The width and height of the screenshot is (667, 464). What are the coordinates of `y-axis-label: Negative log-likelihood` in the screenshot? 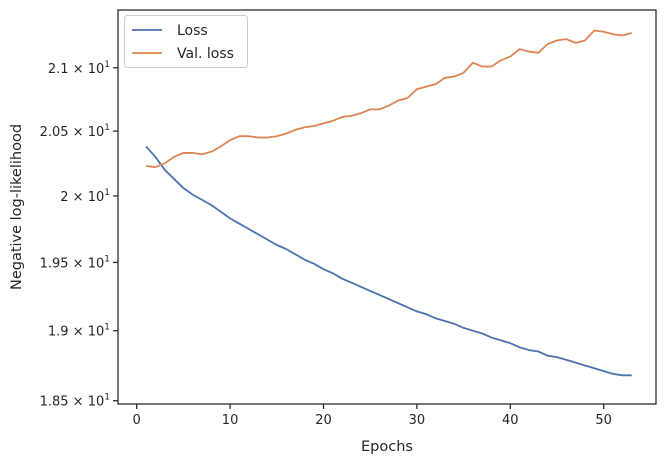 It's located at (17, 207).